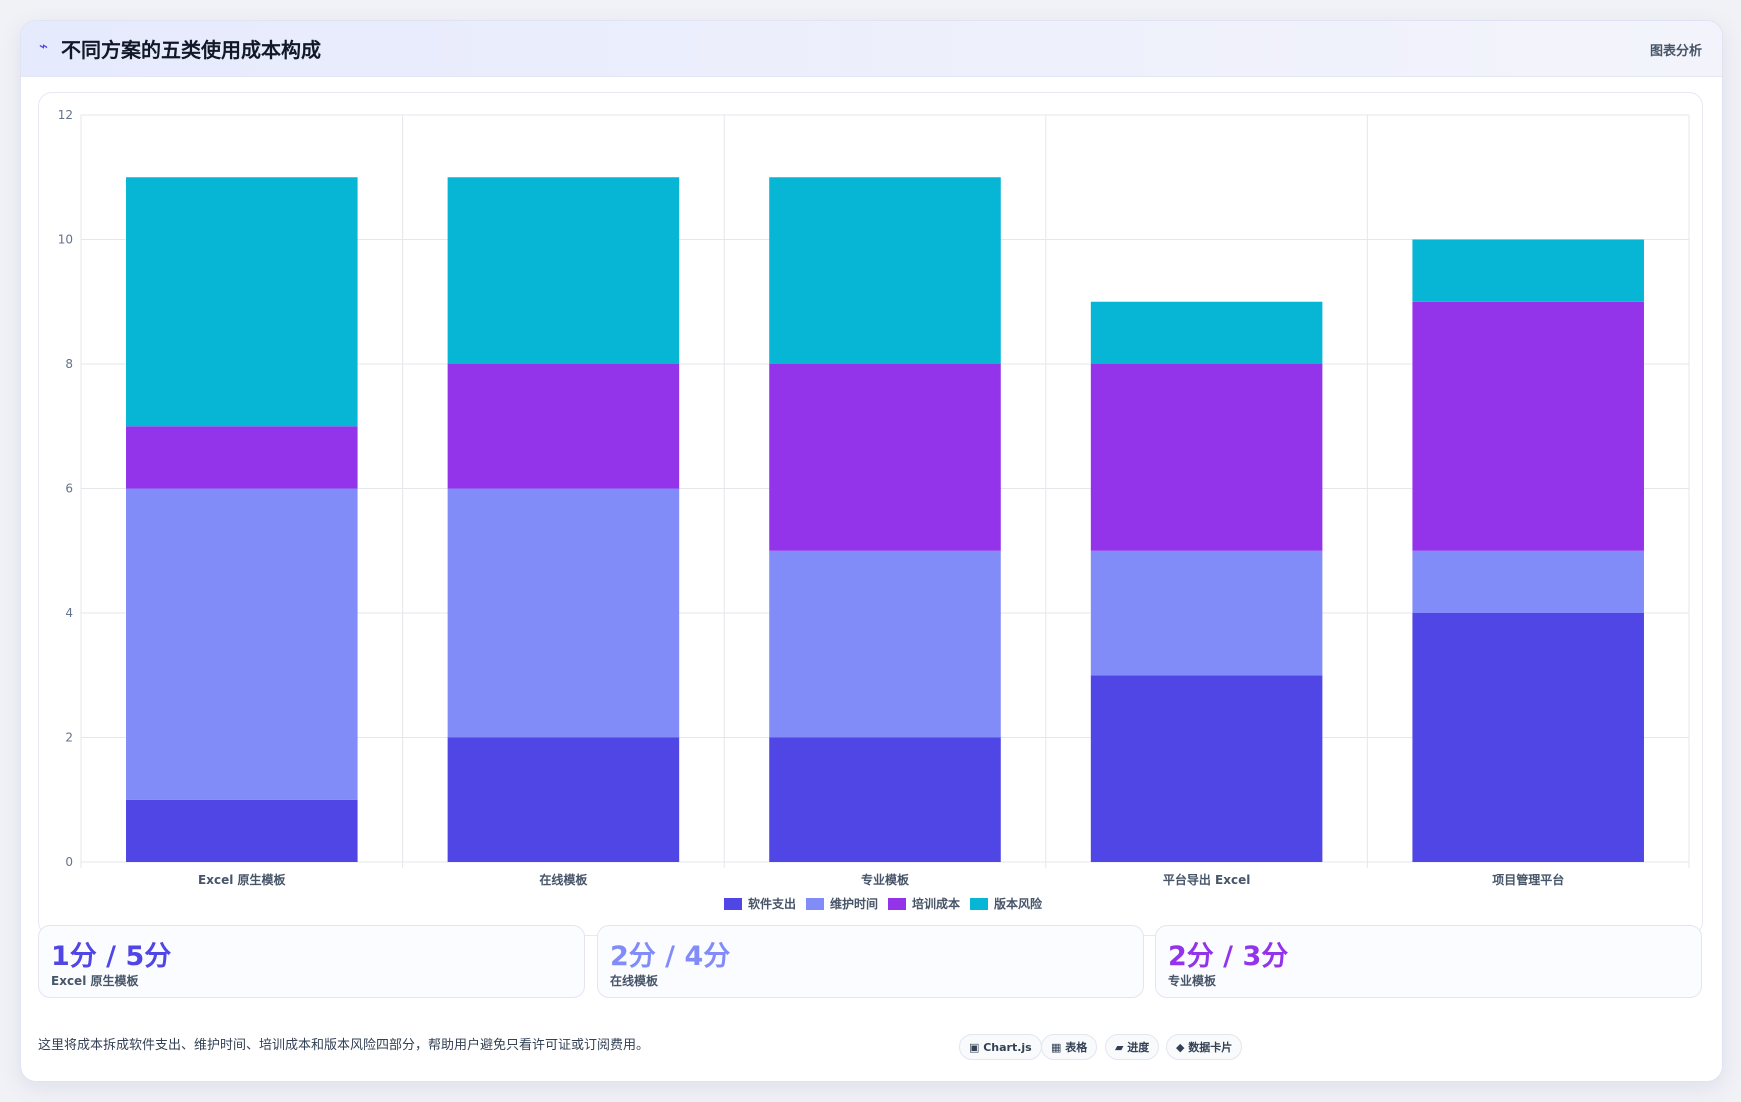  Describe the element at coordinates (1132, 1047) in the screenshot. I see `chip-progress: ▰ 进度` at that location.